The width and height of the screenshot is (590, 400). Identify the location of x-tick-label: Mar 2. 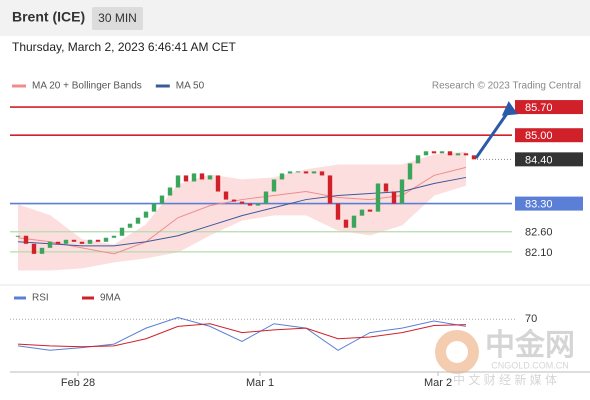
(438, 383).